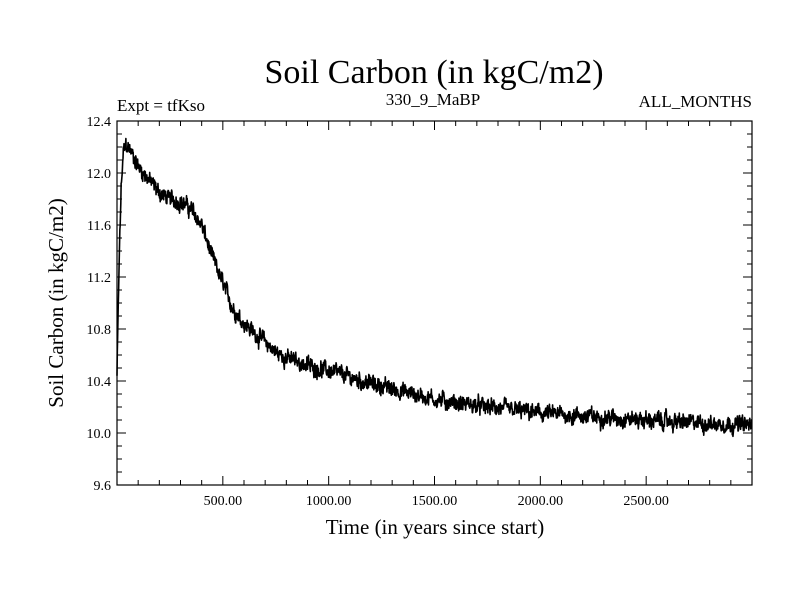 The height and width of the screenshot is (600, 800). Describe the element at coordinates (56, 302) in the screenshot. I see `y-axis-label: Soil Carbon (in kgC/m2)` at that location.